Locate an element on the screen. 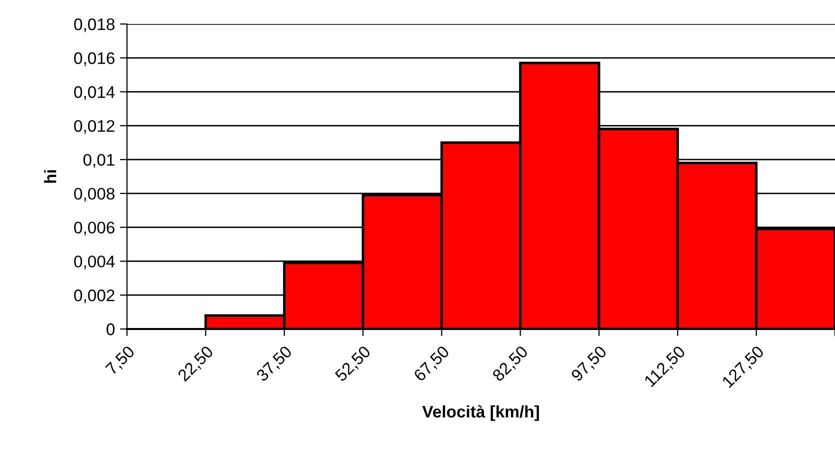 Image resolution: width=835 pixels, height=463 pixels. y-tick-label: 0,004 is located at coordinates (94, 263).